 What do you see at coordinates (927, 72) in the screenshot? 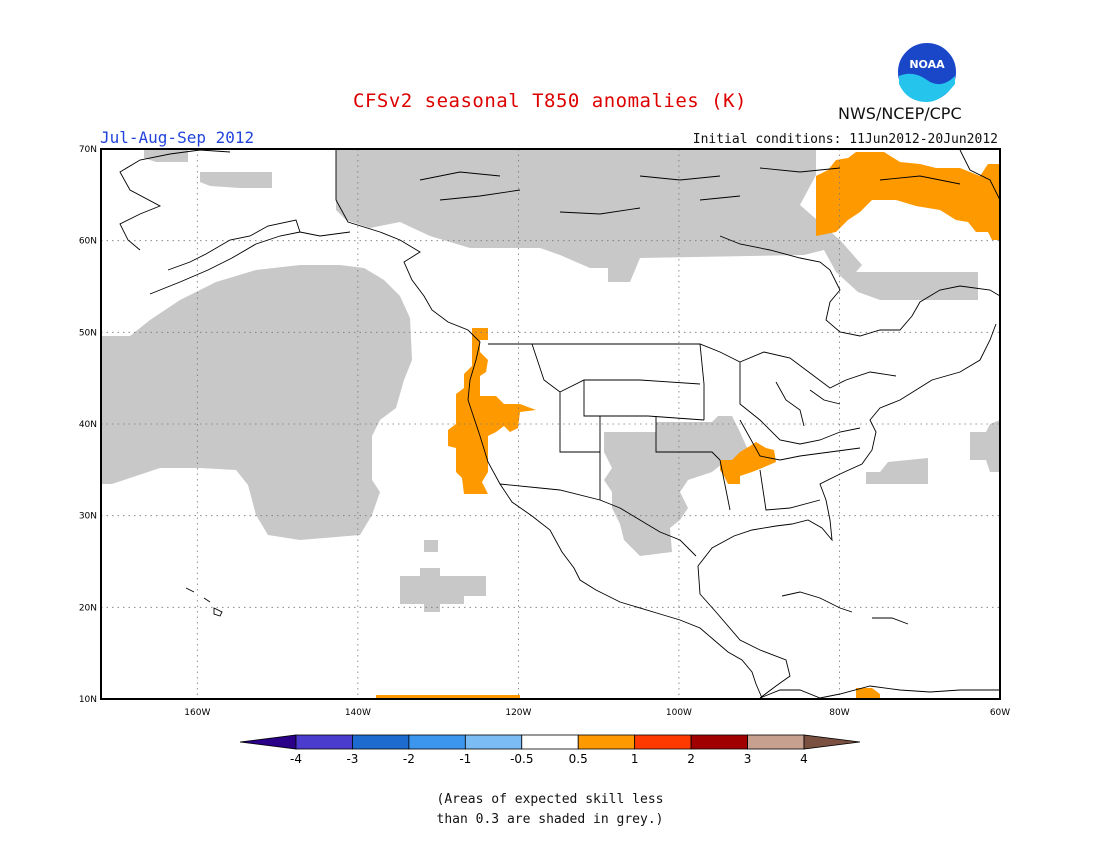
I see `noaa-logo: NOAA` at bounding box center [927, 72].